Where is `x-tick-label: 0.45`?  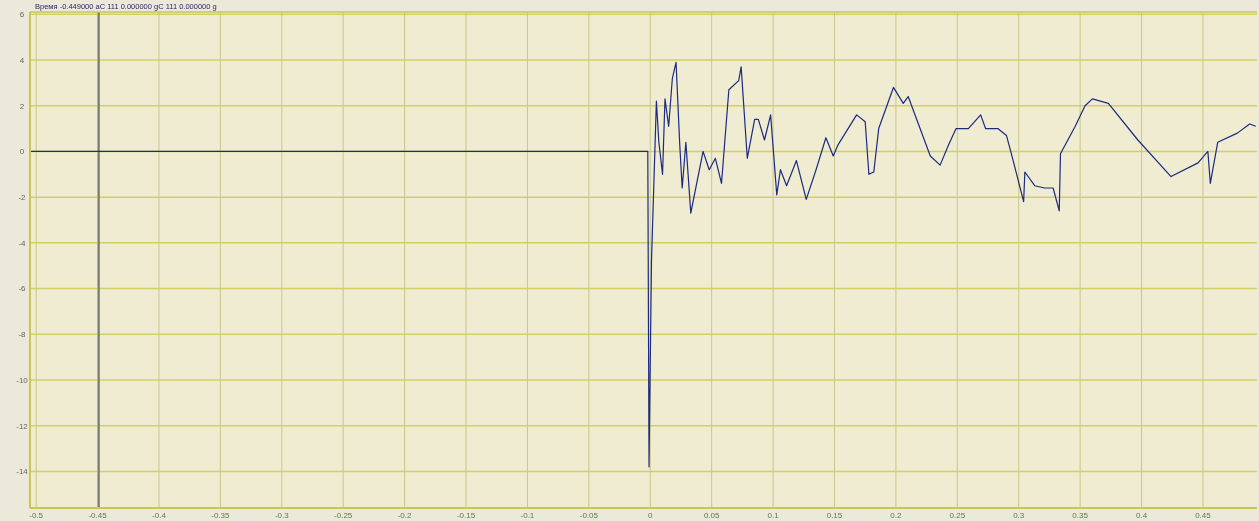
x-tick-label: 0.45 is located at coordinates (1203, 515).